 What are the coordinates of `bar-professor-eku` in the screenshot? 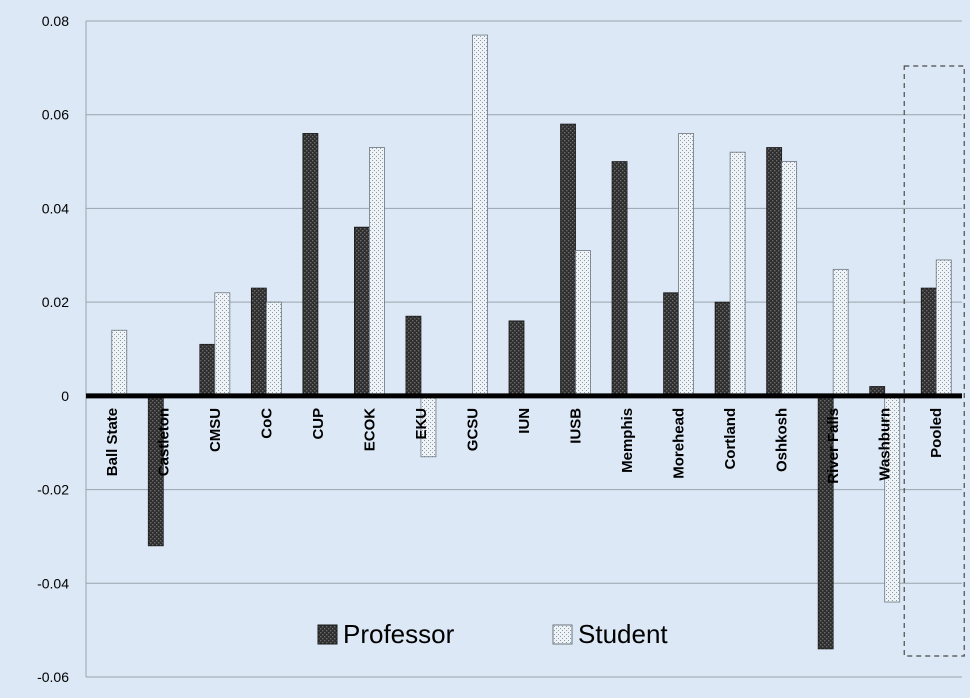 It's located at (413, 356).